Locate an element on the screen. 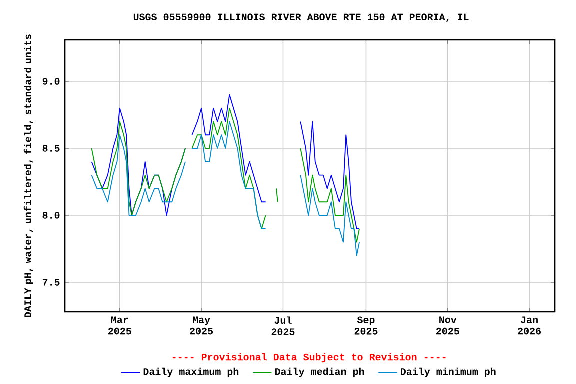  x-tick-label: Mar 2025 is located at coordinates (120, 325).